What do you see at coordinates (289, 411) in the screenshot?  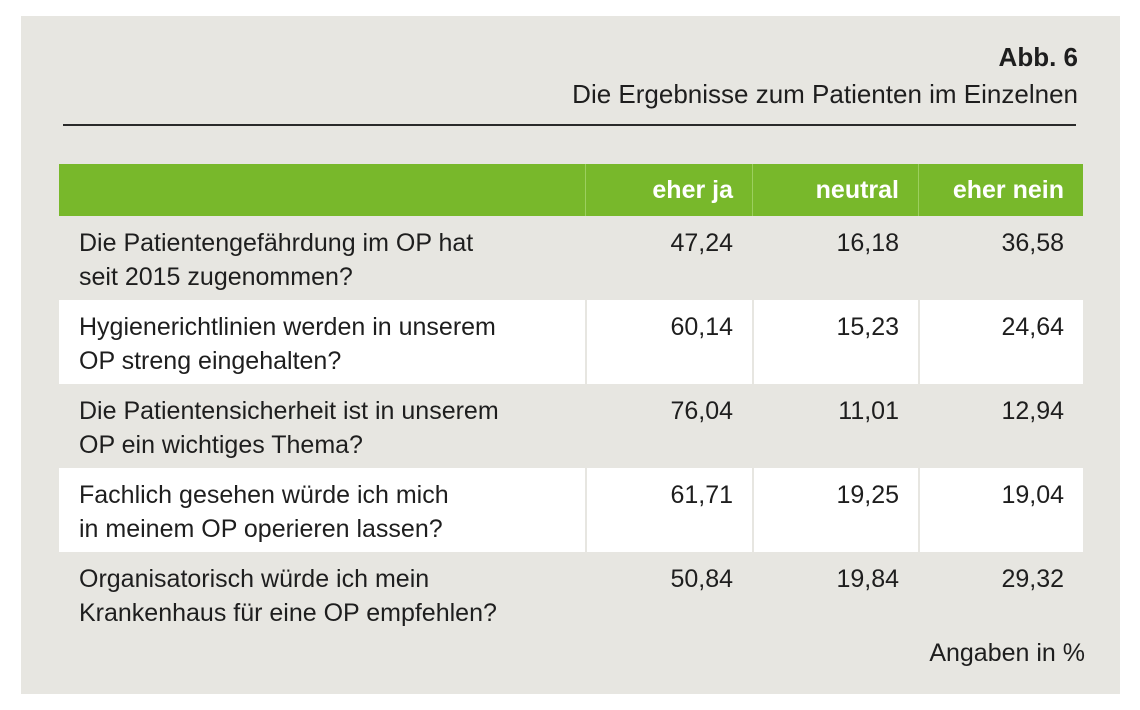 I see `row-label-line: Die Patientensicherheit ist in unserem` at bounding box center [289, 411].